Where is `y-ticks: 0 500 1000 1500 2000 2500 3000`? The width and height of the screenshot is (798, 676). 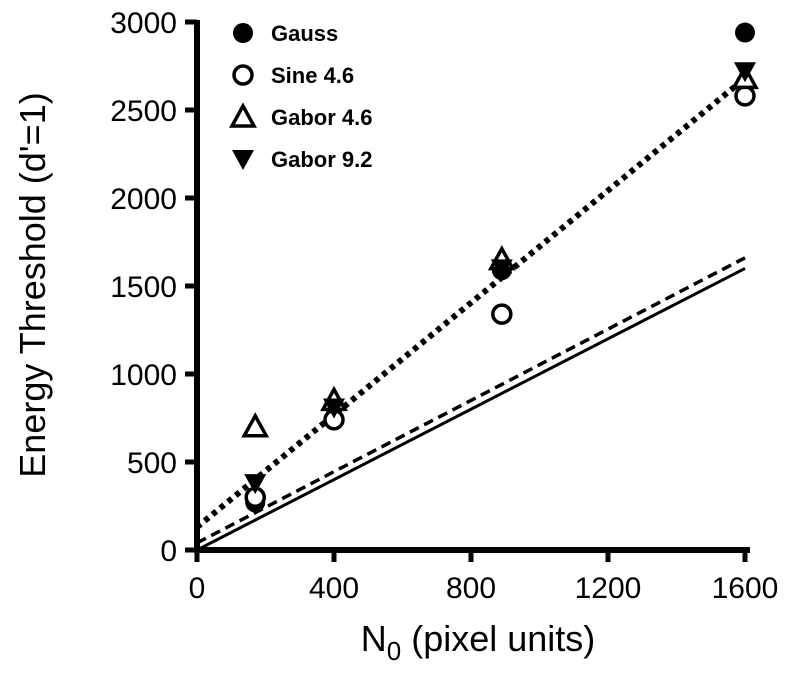
y-ticks: 0 500 1000 1500 2000 2500 3000 is located at coordinates (153, 287).